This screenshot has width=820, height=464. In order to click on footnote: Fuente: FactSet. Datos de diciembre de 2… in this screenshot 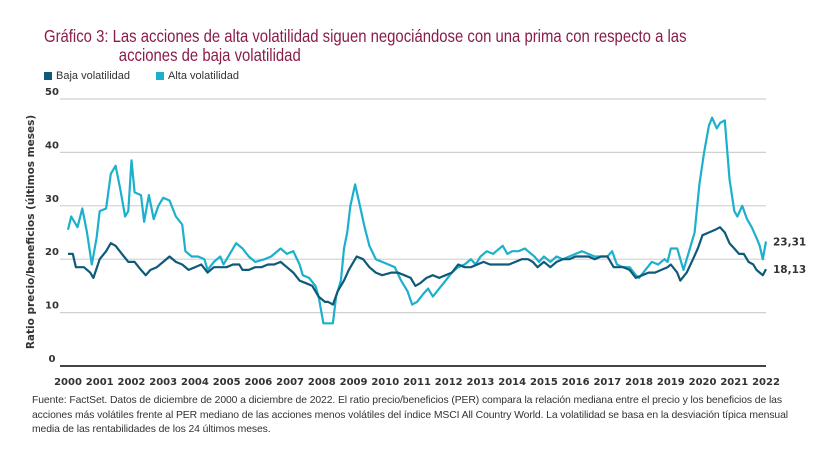, I will do `click(410, 415)`.